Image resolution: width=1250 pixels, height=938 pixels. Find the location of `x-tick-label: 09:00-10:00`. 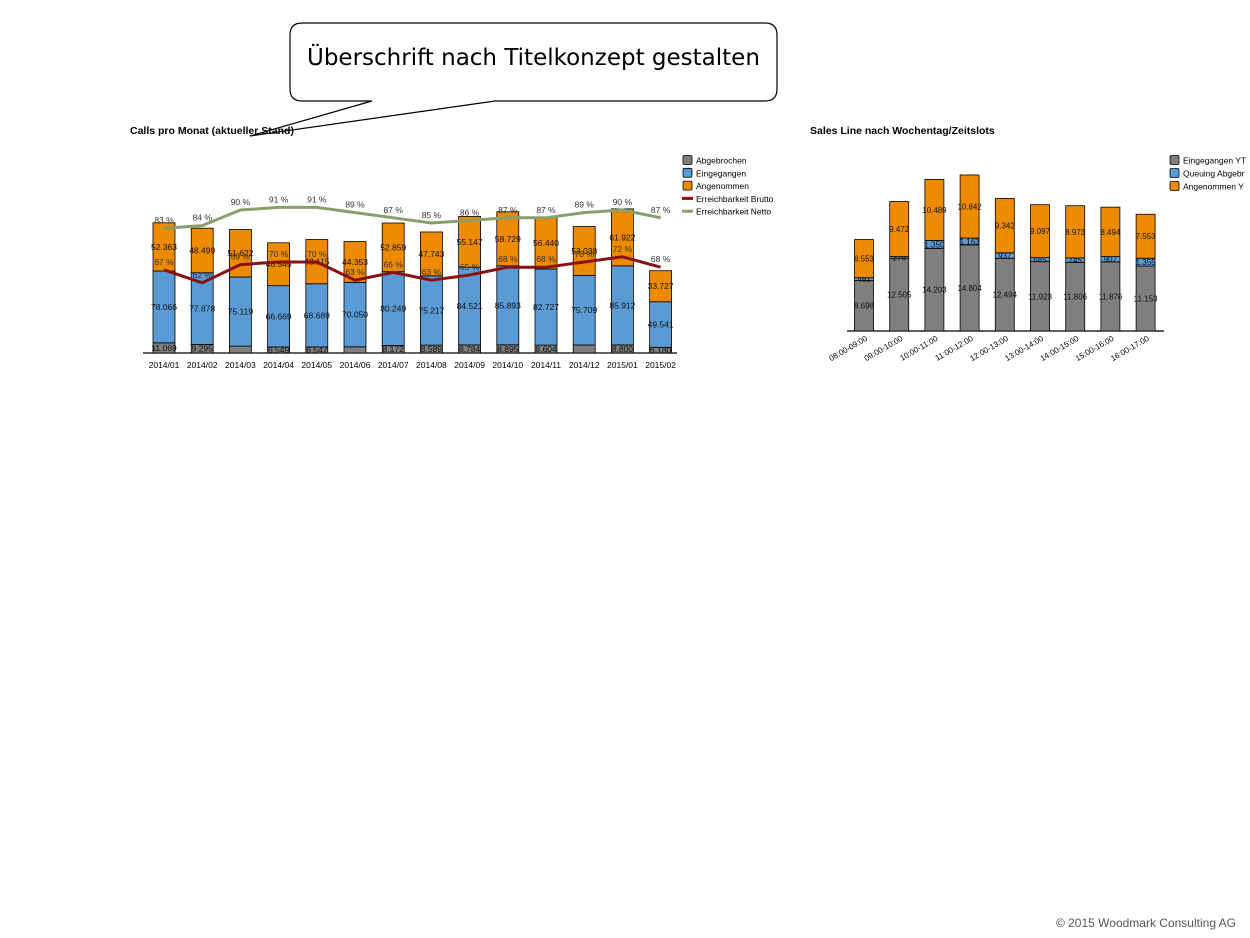

x-tick-label: 09:00-10:00 is located at coordinates (884, 348).